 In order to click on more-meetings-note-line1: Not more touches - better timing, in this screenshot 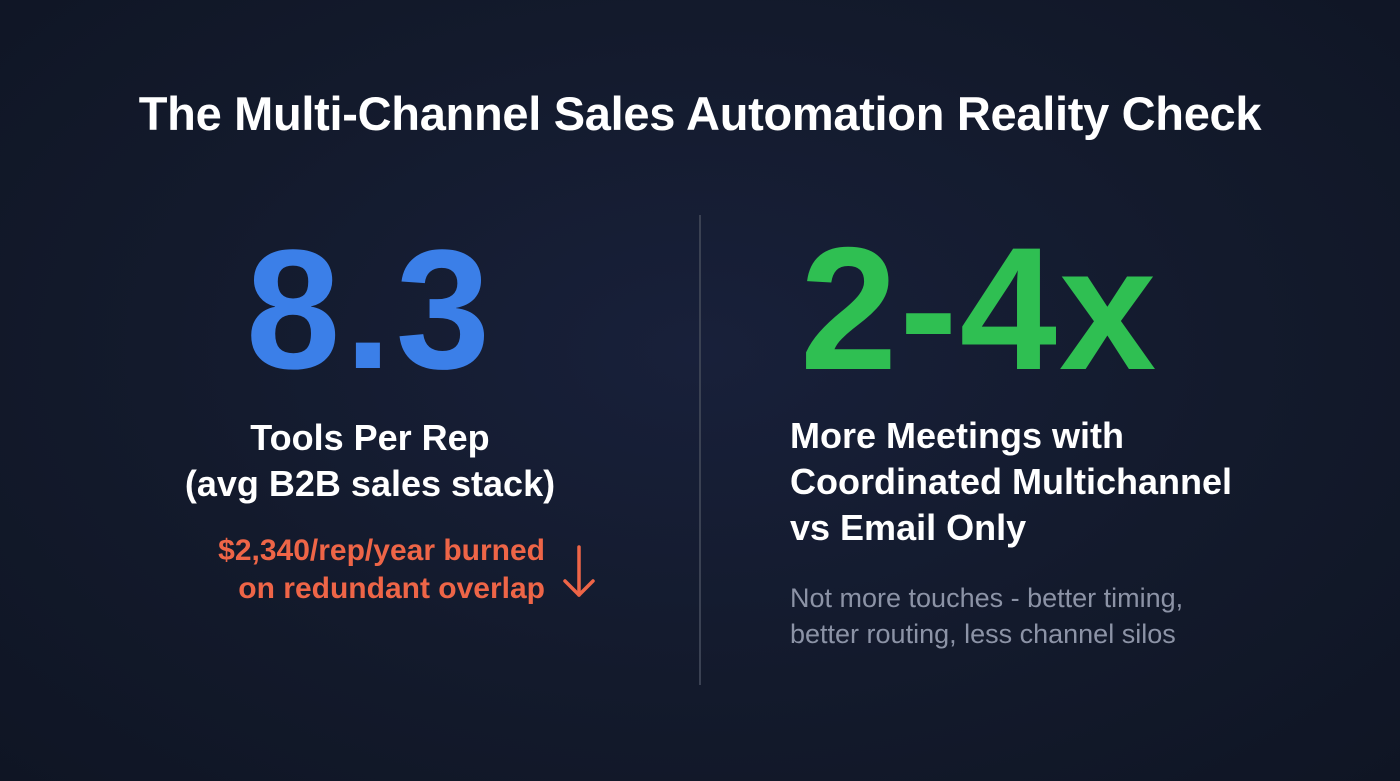, I will do `click(987, 598)`.